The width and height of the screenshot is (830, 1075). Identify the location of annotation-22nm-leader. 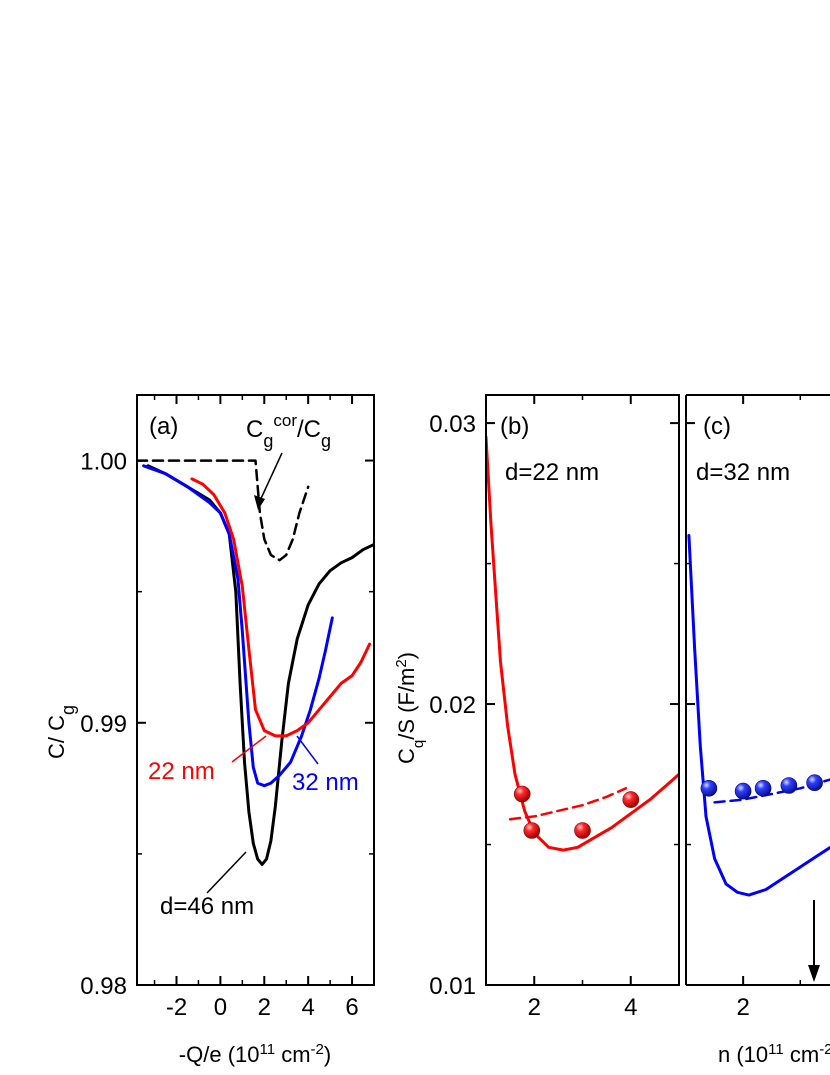
(249, 749).